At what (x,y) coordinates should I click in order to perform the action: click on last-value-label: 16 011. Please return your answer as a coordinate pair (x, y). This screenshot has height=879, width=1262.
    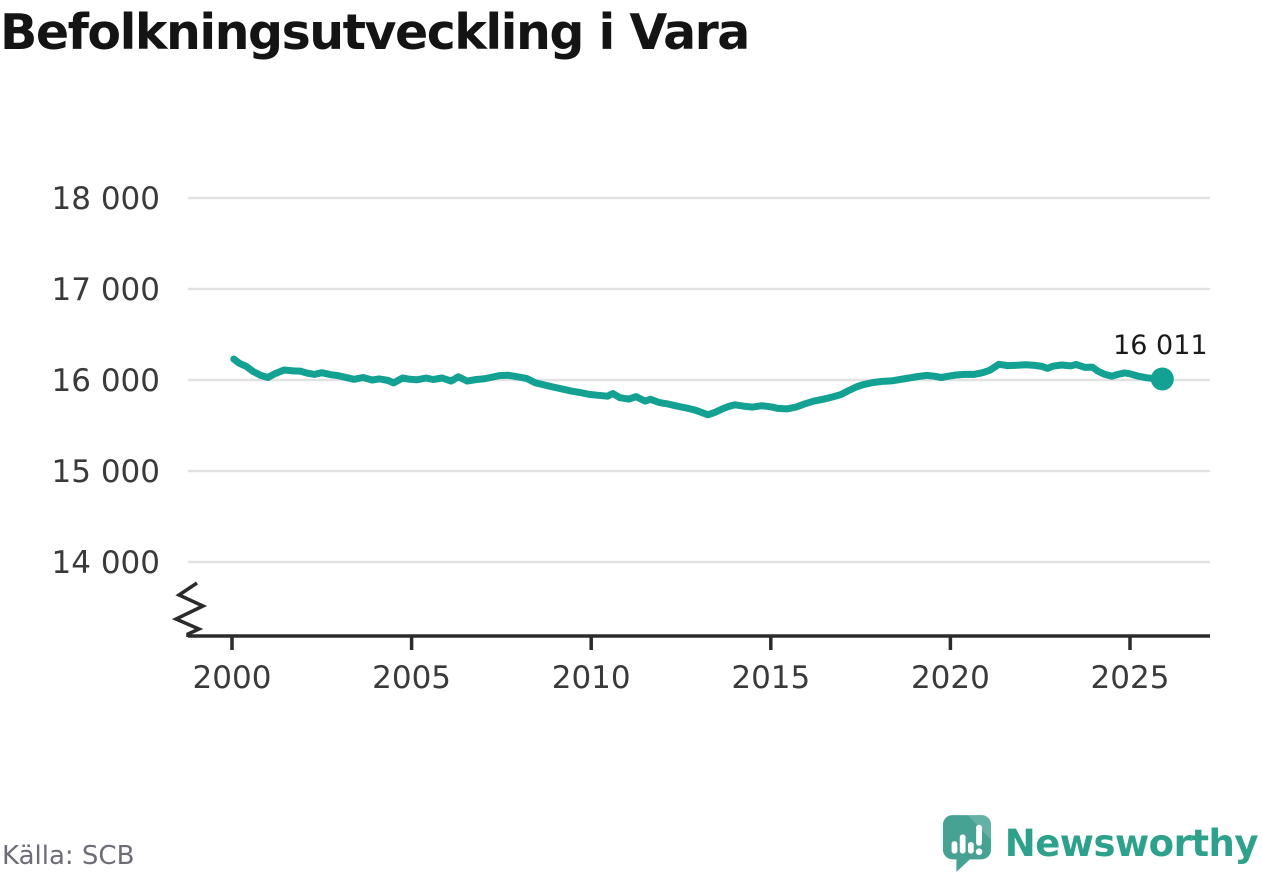
    Looking at the image, I should click on (1160, 345).